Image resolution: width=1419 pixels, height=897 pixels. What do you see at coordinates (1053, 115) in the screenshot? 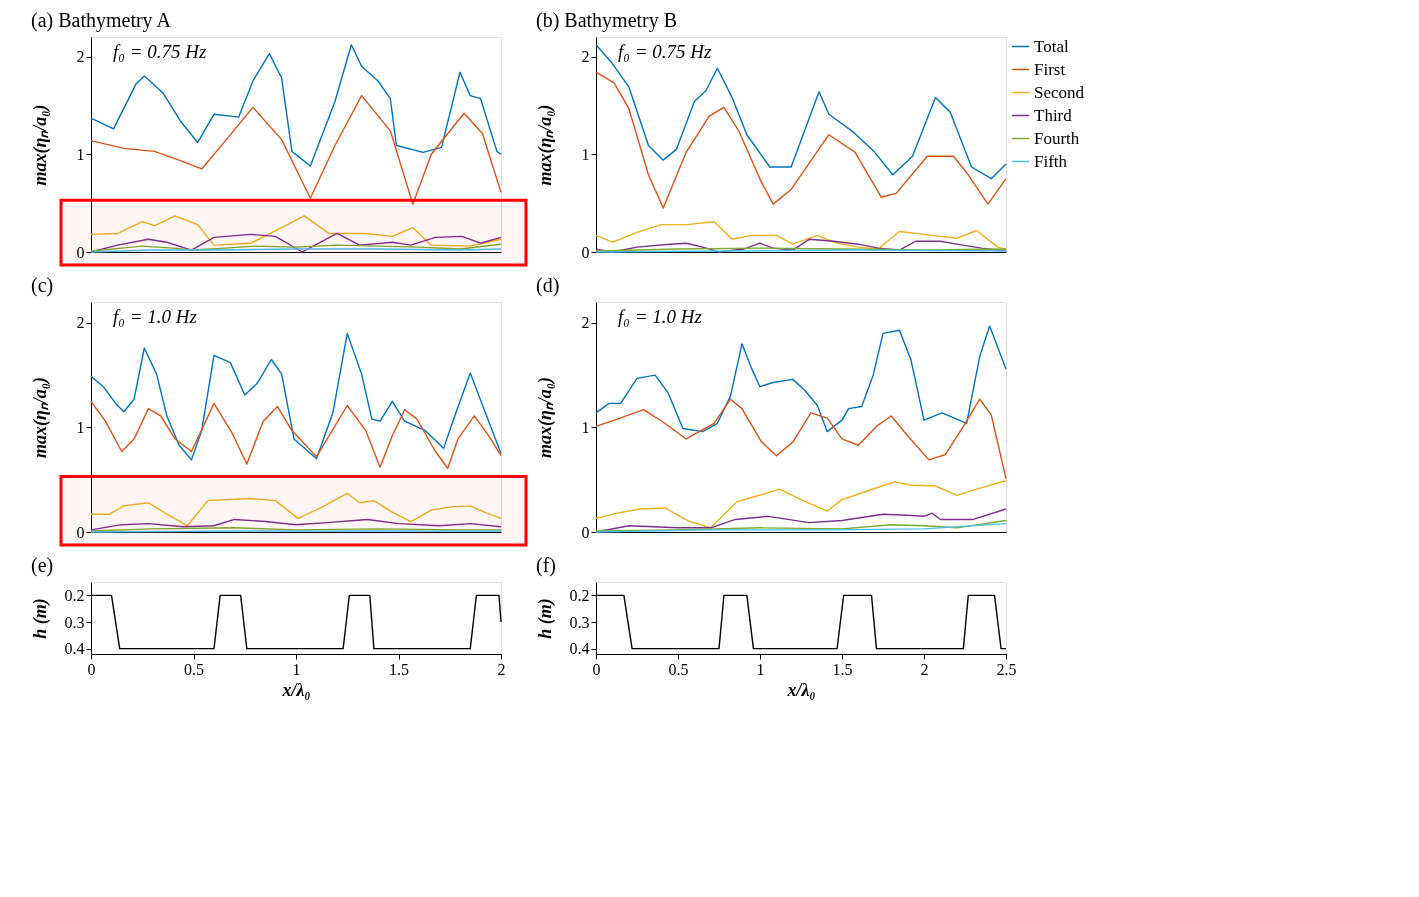
I see `legend-label: Third` at bounding box center [1053, 115].